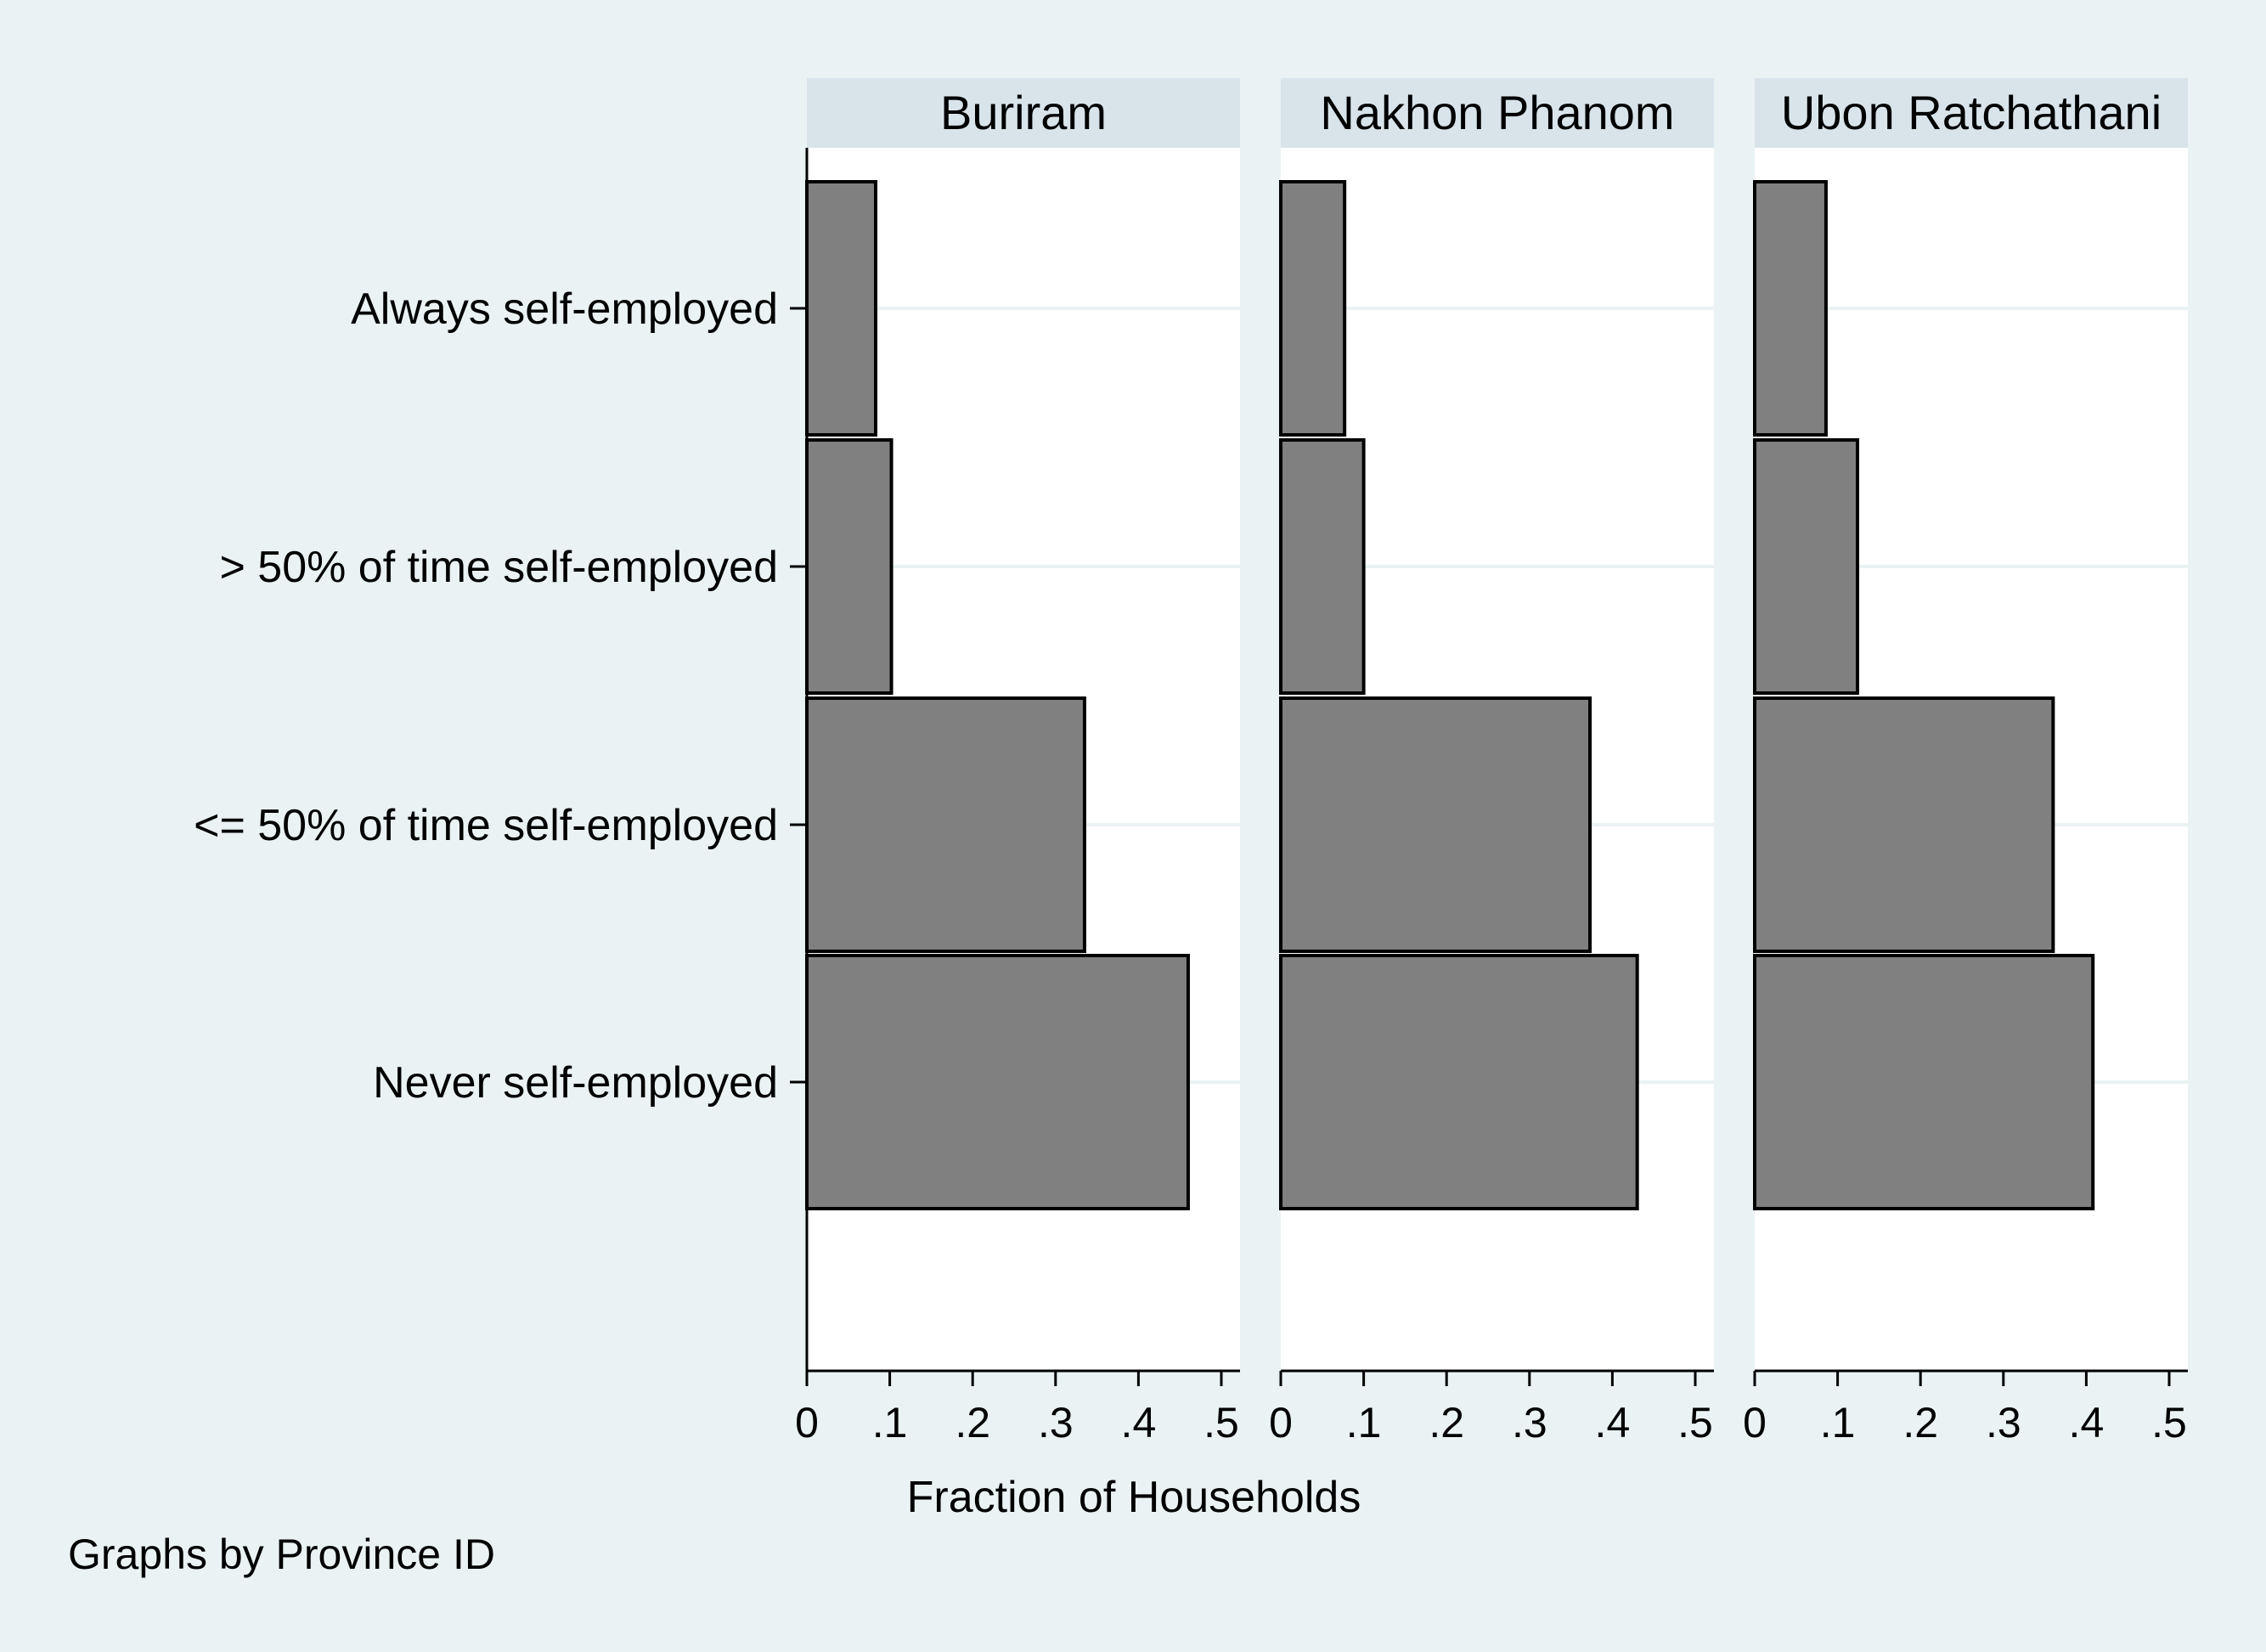  Describe the element at coordinates (1134, 1497) in the screenshot. I see `x-axis-title: Fraction of Households` at that location.